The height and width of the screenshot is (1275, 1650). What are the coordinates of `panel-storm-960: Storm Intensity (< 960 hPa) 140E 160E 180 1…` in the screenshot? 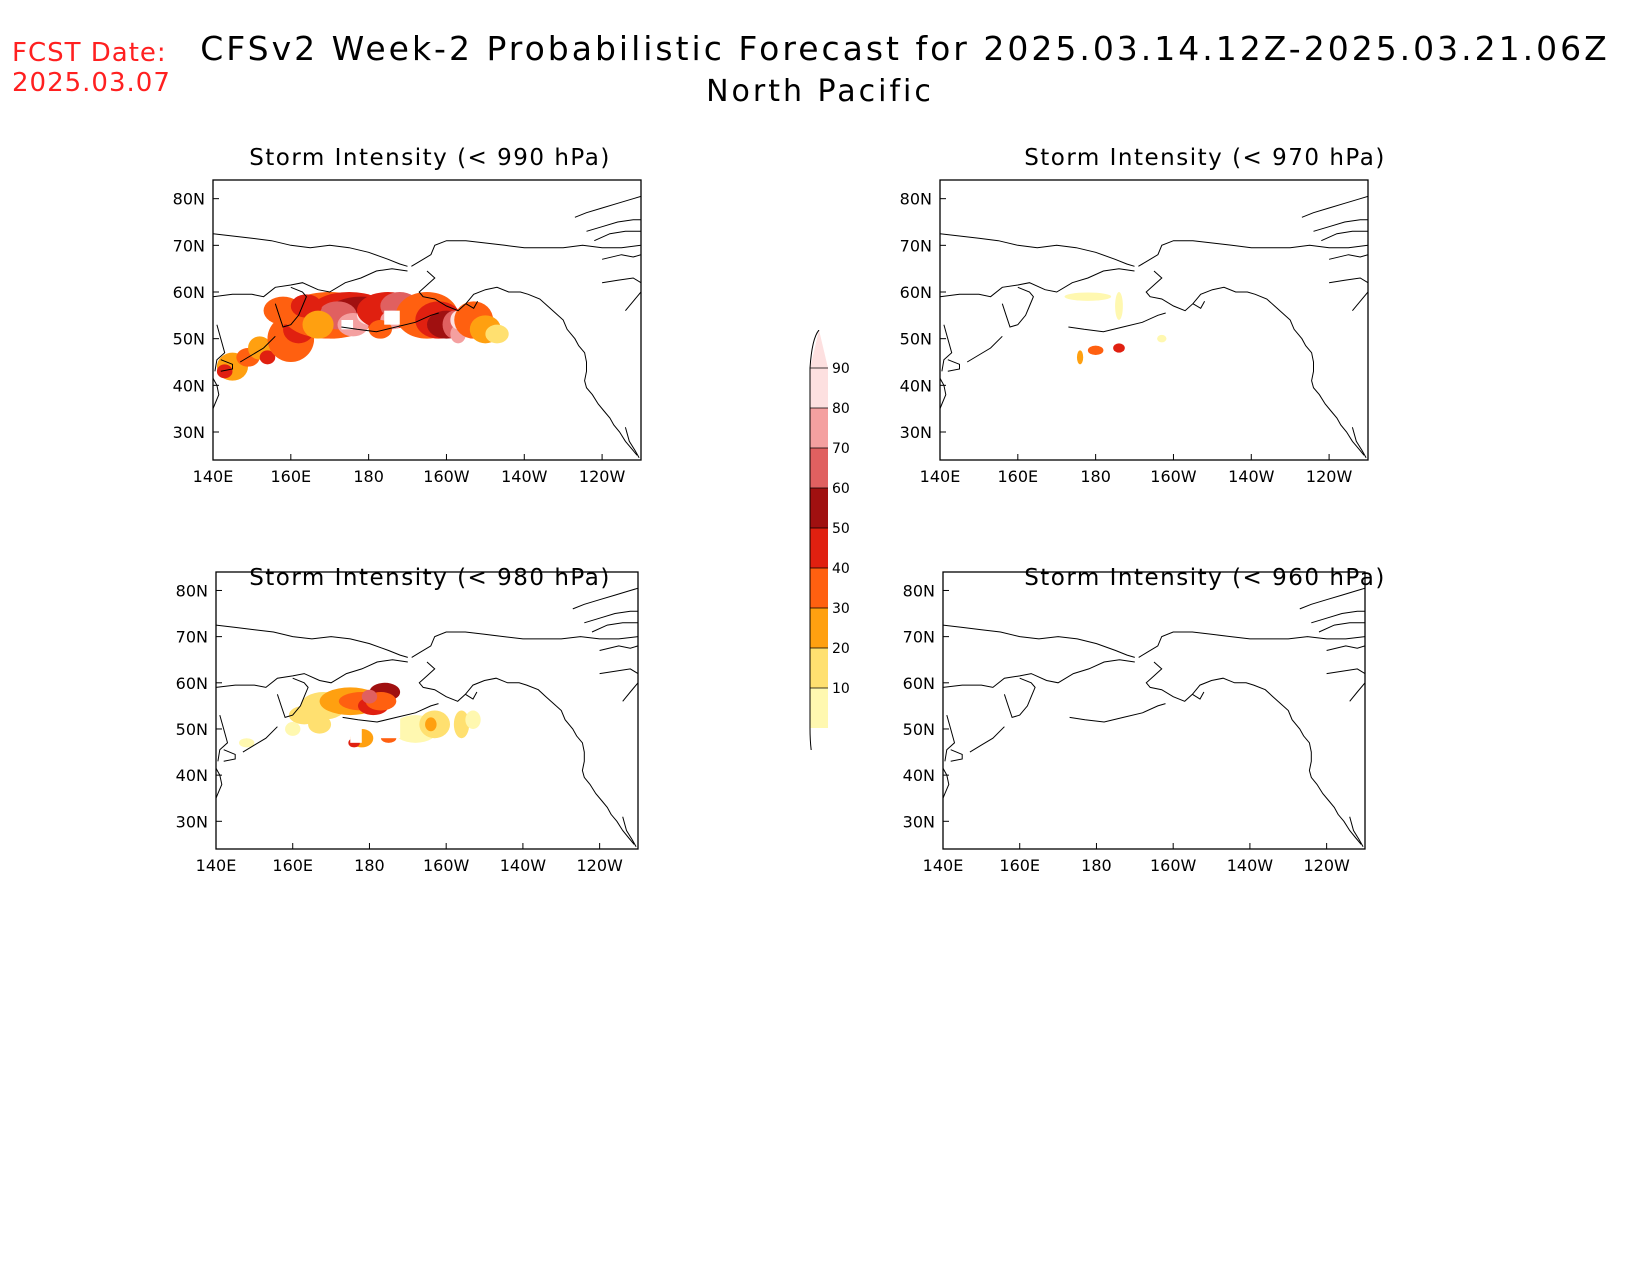 It's located at (1189, 745).